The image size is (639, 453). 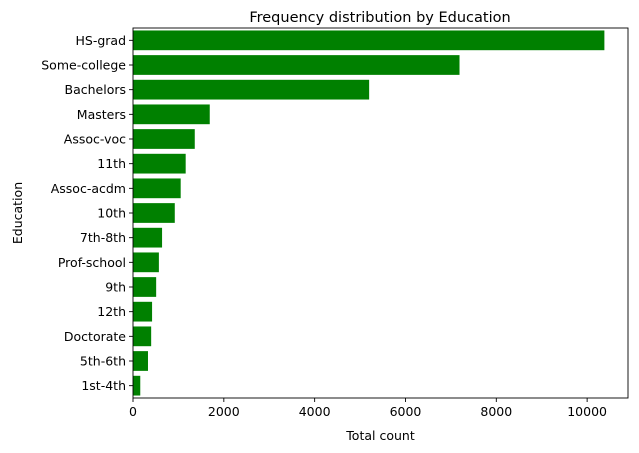 What do you see at coordinates (96, 89) in the screenshot?
I see `y-tick-label: Bachelors` at bounding box center [96, 89].